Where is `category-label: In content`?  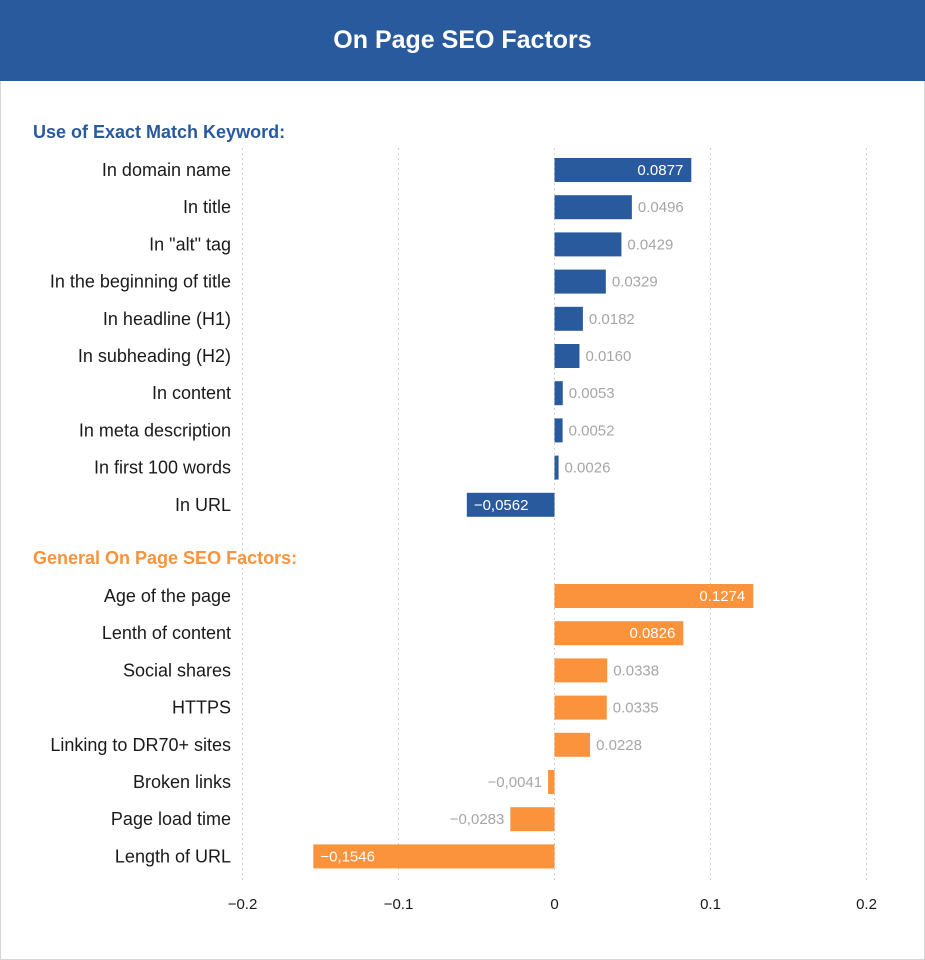 category-label: In content is located at coordinates (191, 393).